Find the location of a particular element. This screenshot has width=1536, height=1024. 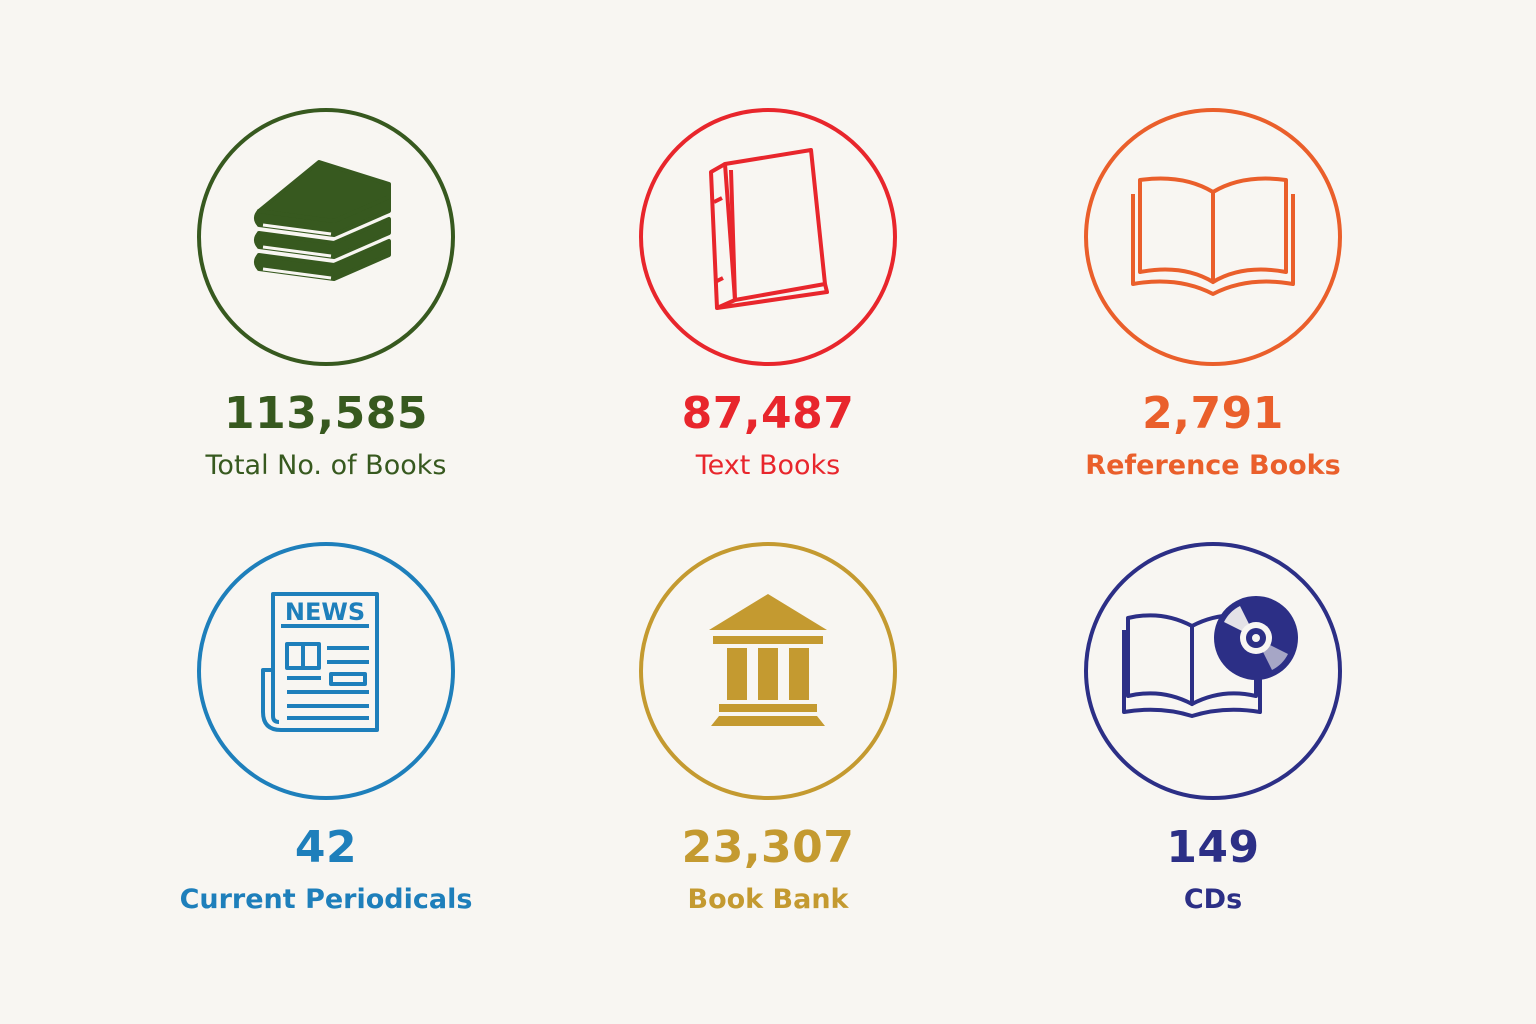

open-book-icon is located at coordinates (1213, 236).